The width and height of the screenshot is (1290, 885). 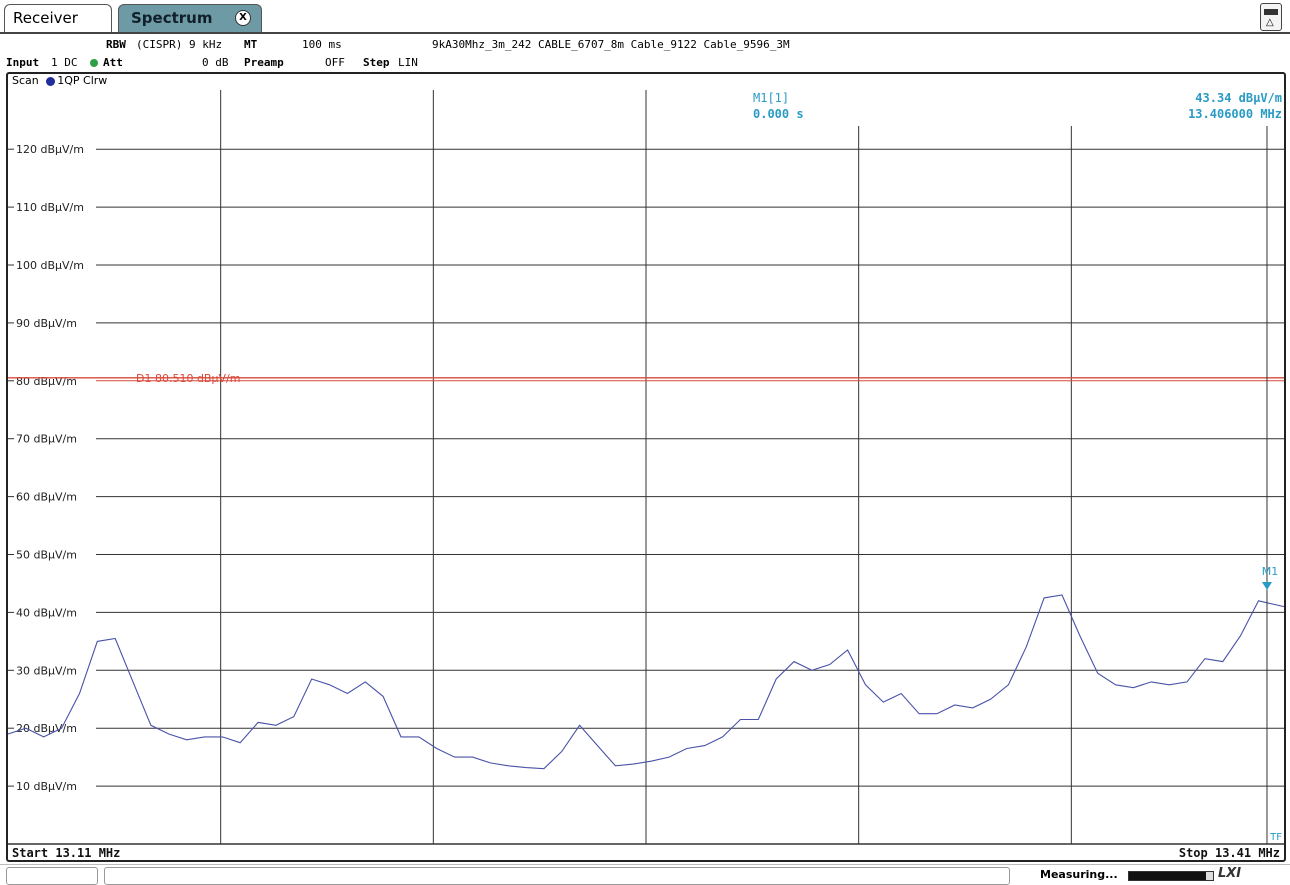 What do you see at coordinates (646, 378) in the screenshot?
I see `display-line: D1 80.510 dBµV/m` at bounding box center [646, 378].